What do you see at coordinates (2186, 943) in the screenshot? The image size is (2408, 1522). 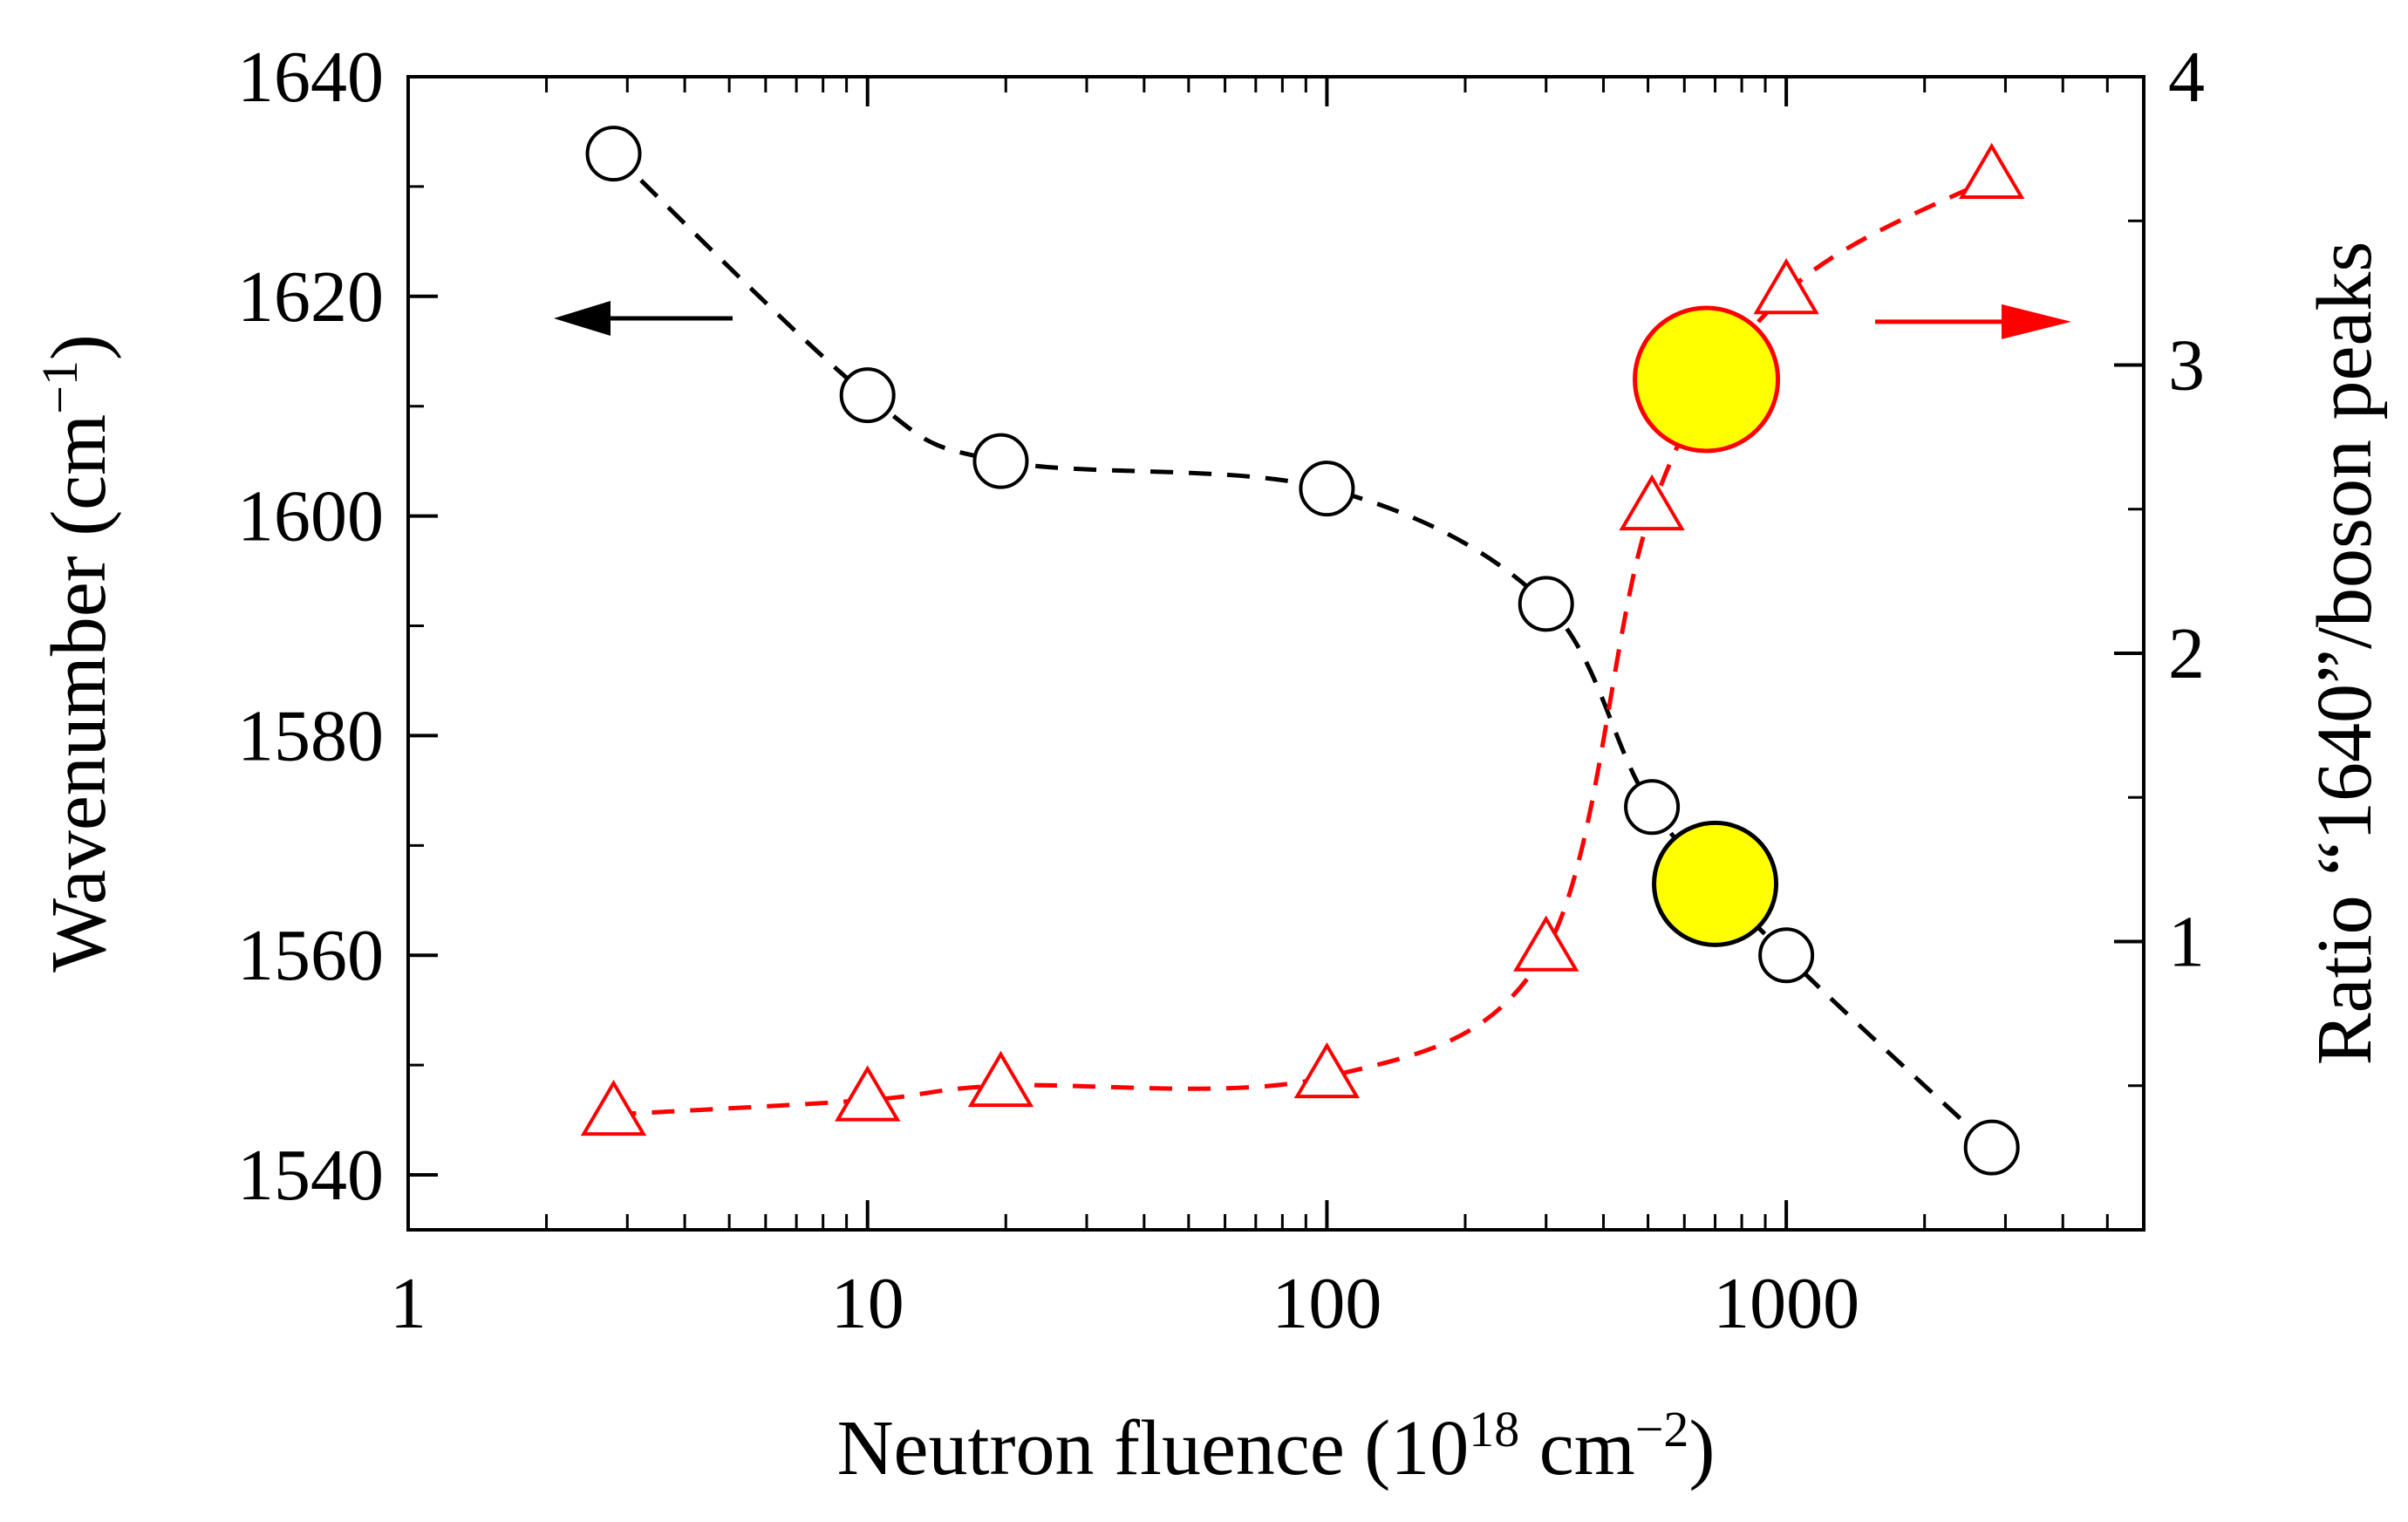 I see `y-right-tick-label-0: 1` at bounding box center [2186, 943].